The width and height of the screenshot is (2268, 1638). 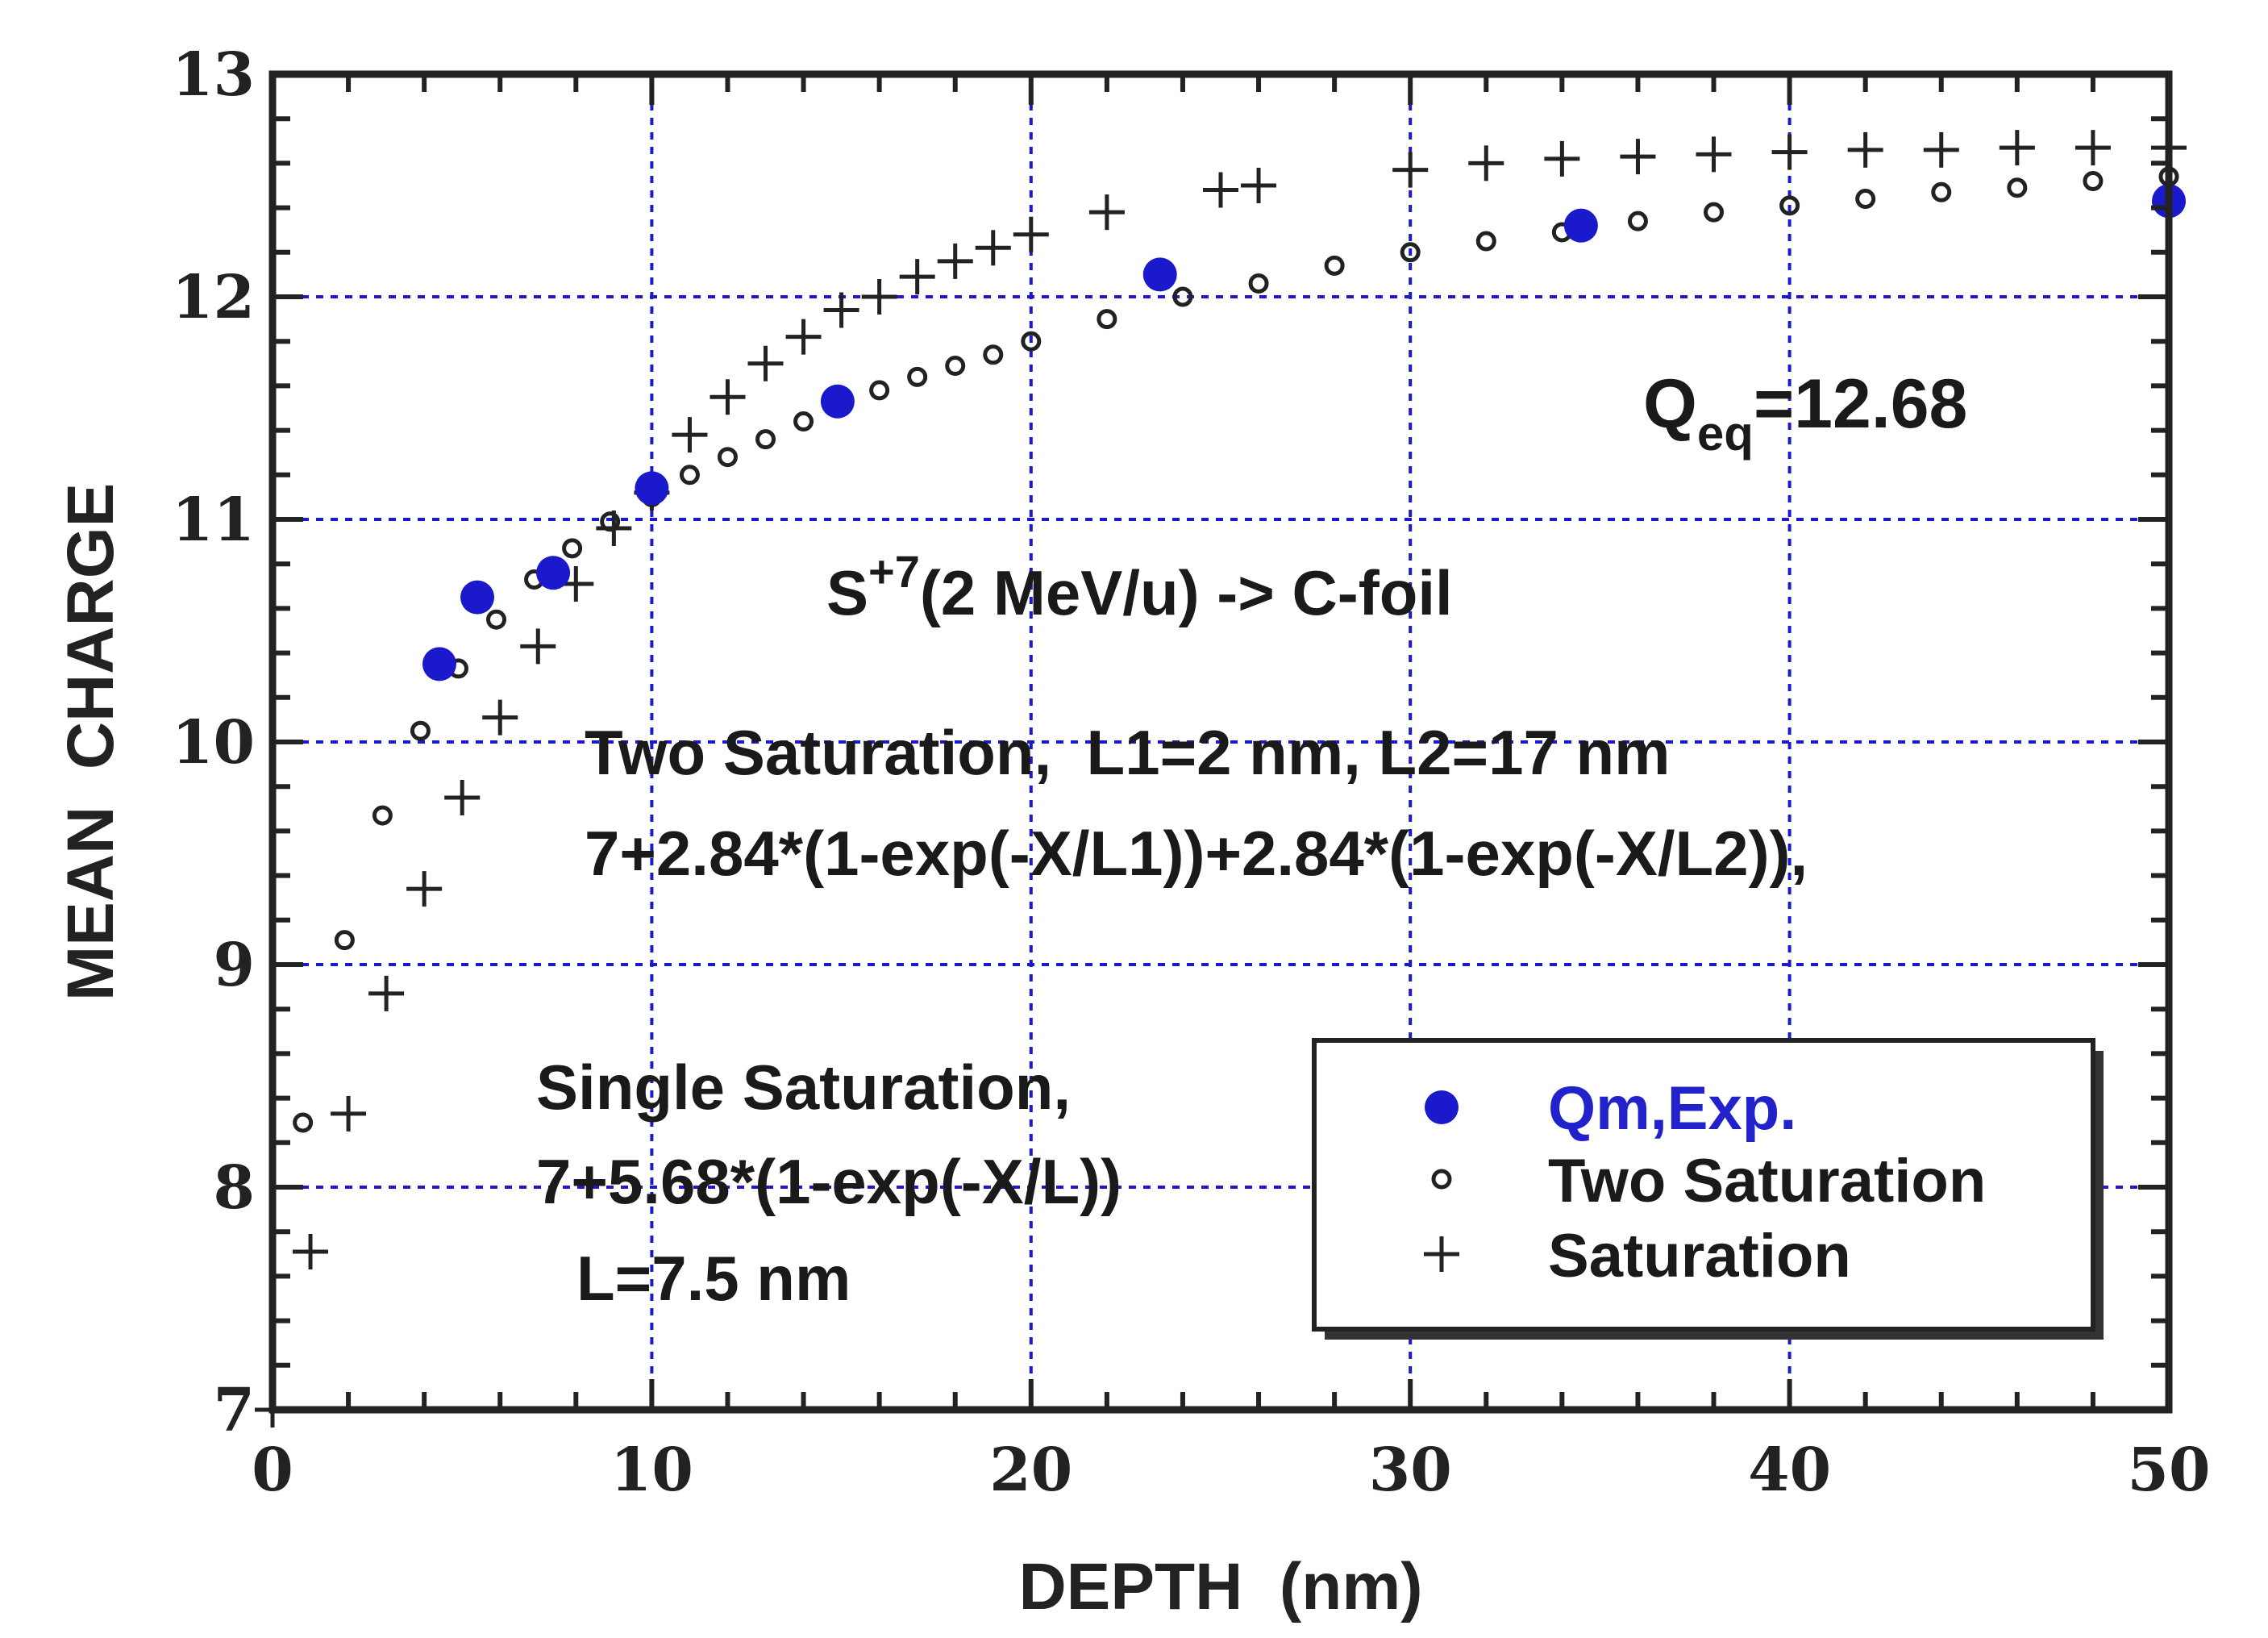 What do you see at coordinates (894, 571) in the screenshot?
I see `beam-superscript: +7` at bounding box center [894, 571].